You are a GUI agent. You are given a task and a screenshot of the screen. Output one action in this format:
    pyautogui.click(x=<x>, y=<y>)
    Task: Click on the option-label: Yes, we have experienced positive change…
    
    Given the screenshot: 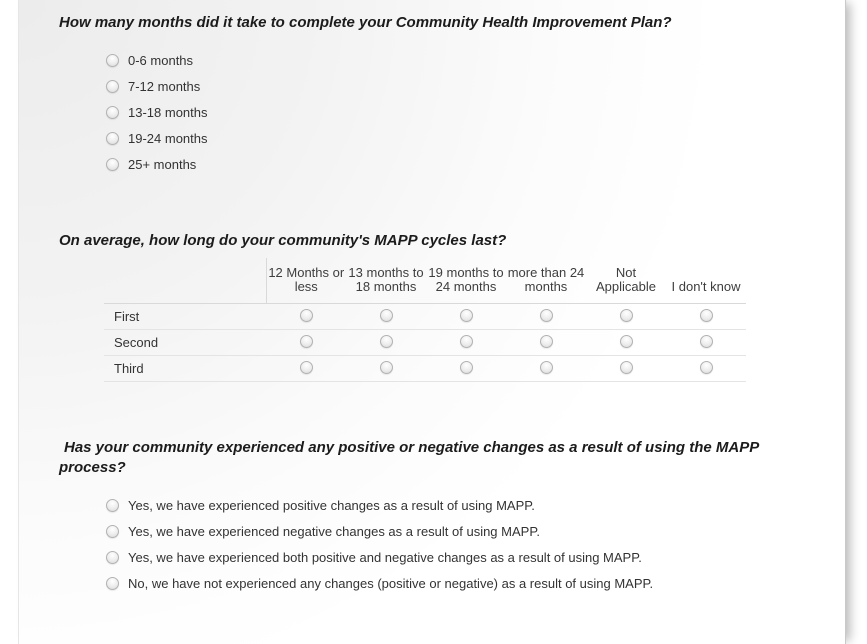 What is the action you would take?
    pyautogui.click(x=331, y=505)
    